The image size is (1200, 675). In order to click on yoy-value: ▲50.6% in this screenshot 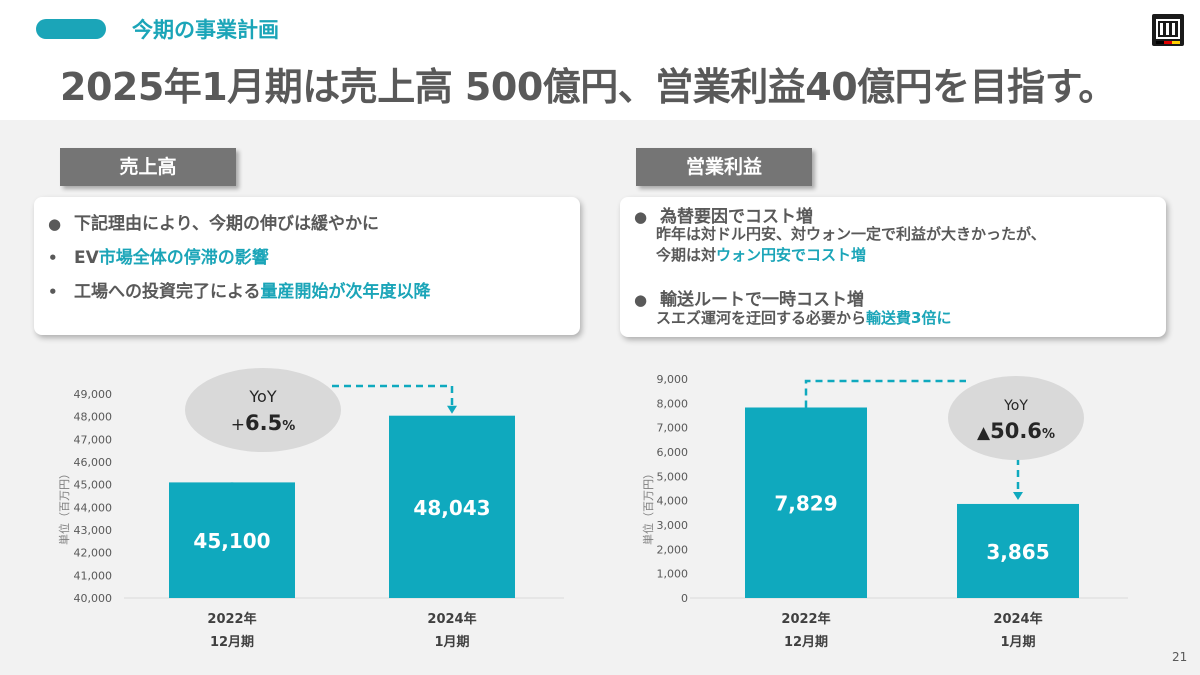, I will do `click(1016, 431)`.